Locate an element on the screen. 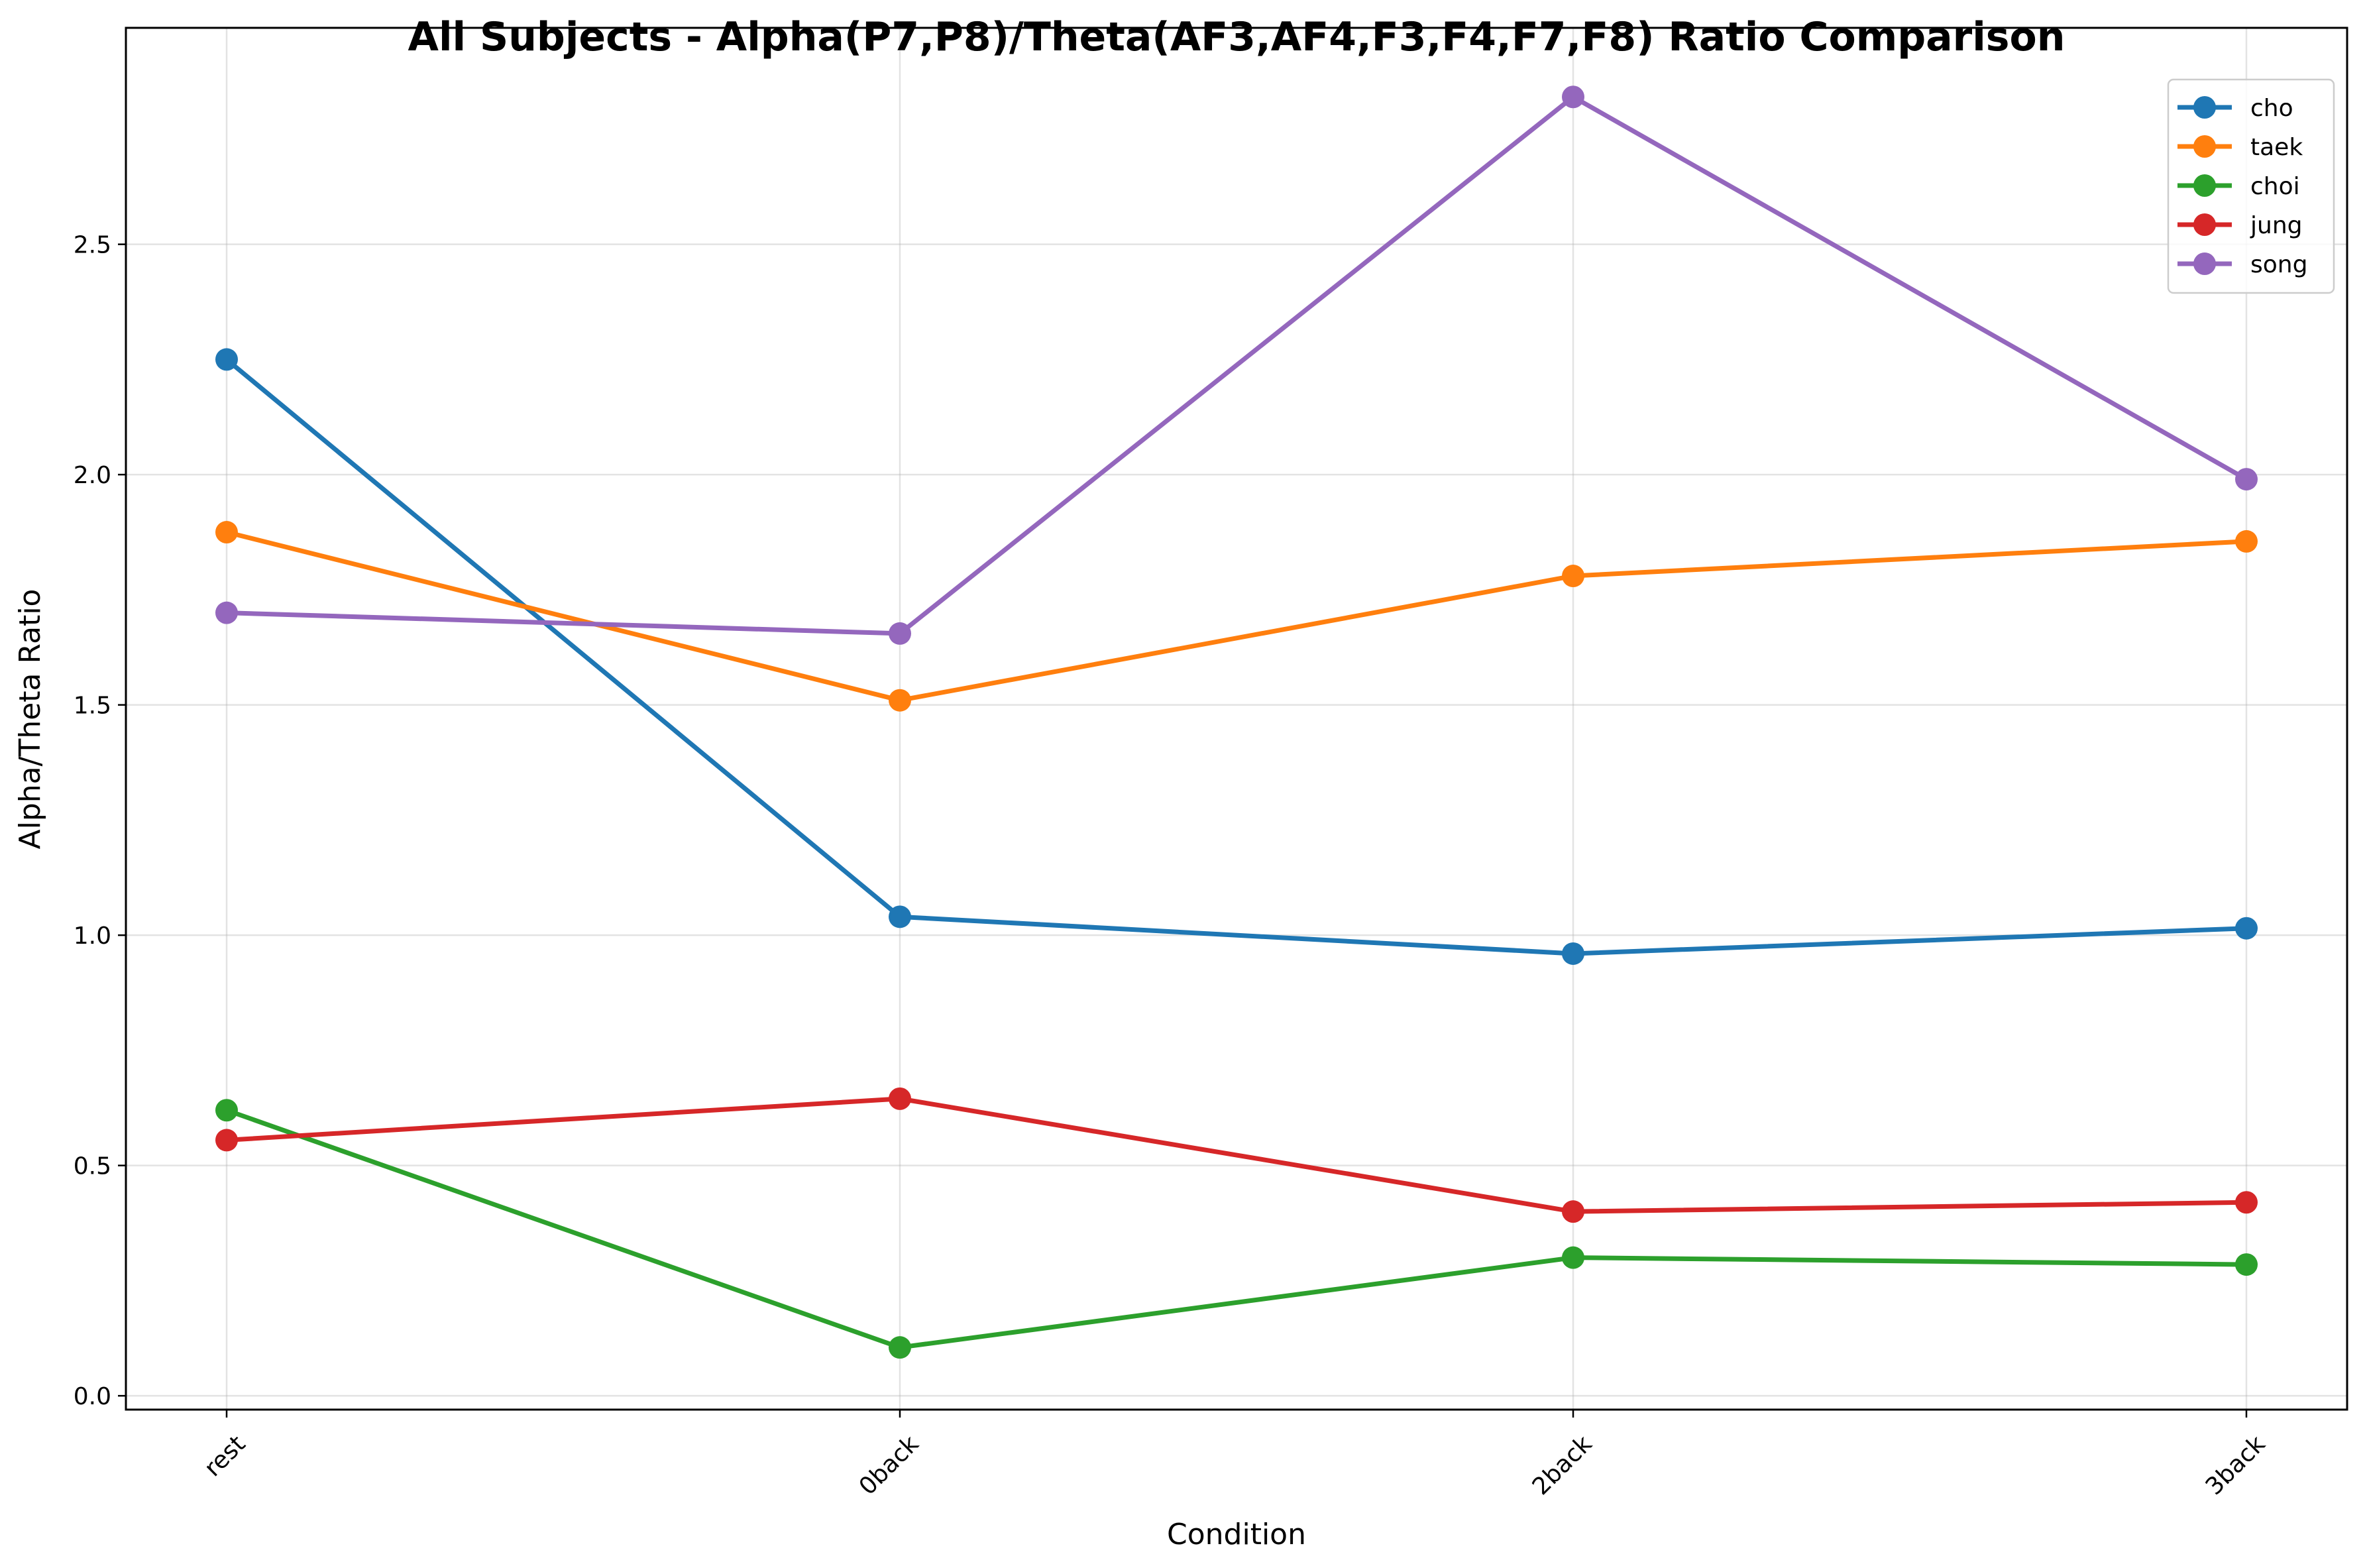  y-tick-label: 1.0 is located at coordinates (92, 936).